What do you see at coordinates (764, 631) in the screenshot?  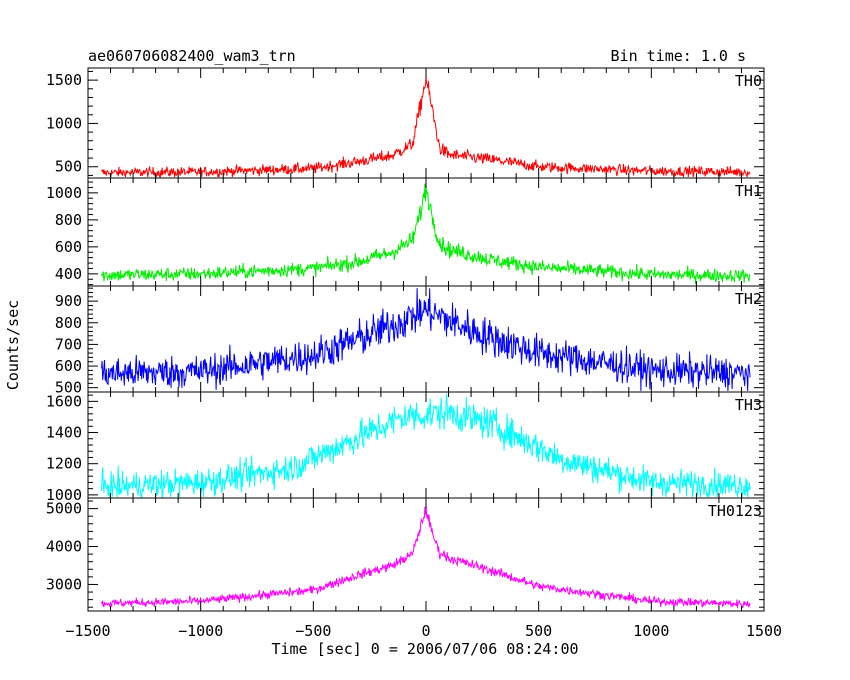 I see `x-tick-label: 1500` at bounding box center [764, 631].